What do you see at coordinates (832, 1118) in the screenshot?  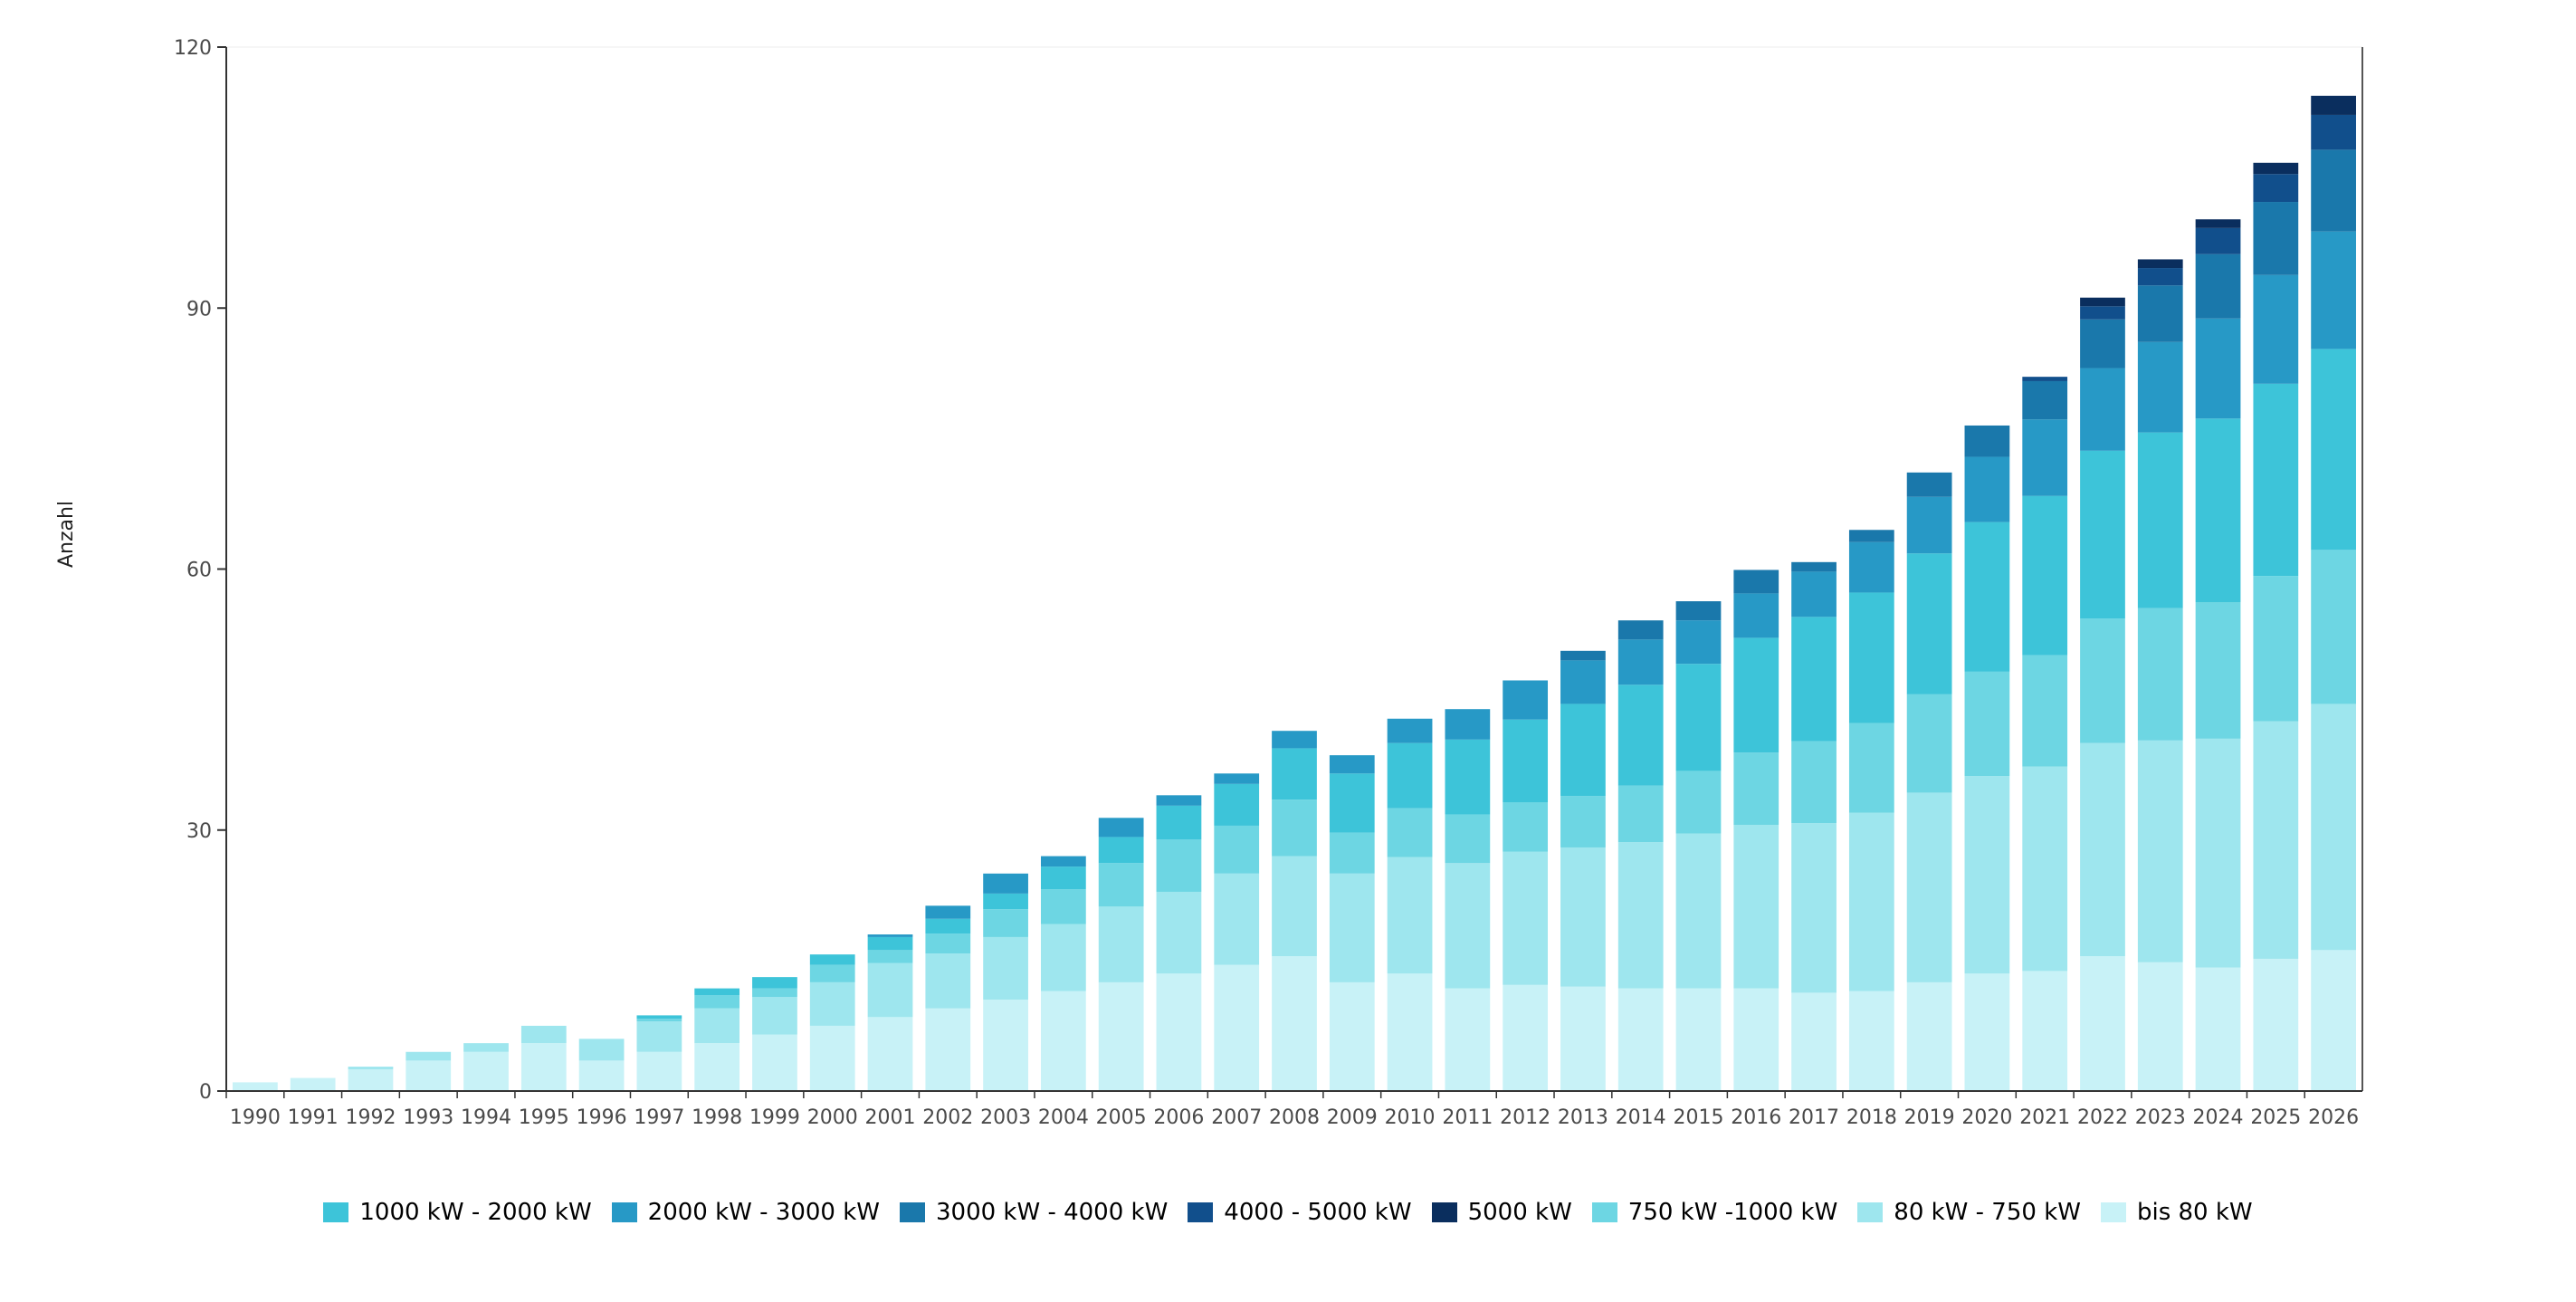 I see `x-tick-label: 2000` at bounding box center [832, 1118].